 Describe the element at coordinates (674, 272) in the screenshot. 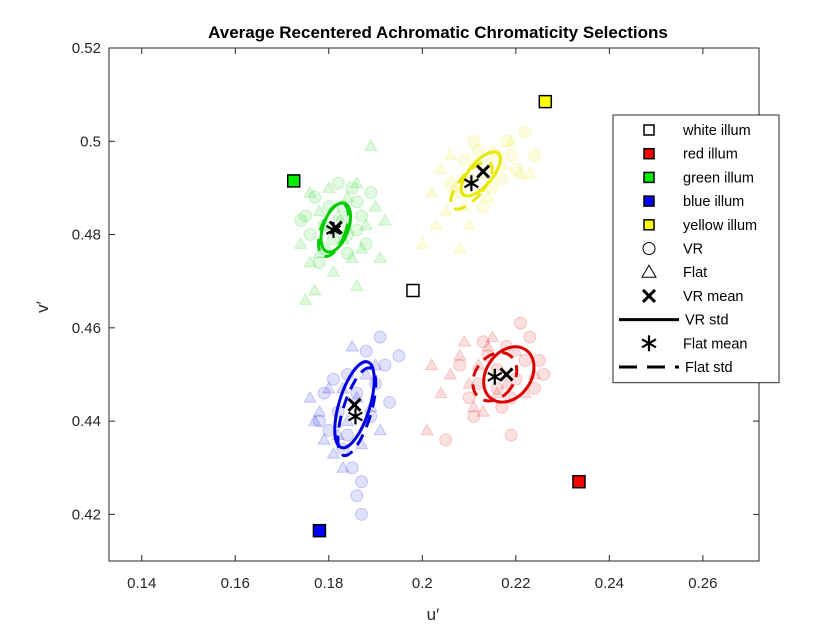

I see `legend-item: Flat` at that location.